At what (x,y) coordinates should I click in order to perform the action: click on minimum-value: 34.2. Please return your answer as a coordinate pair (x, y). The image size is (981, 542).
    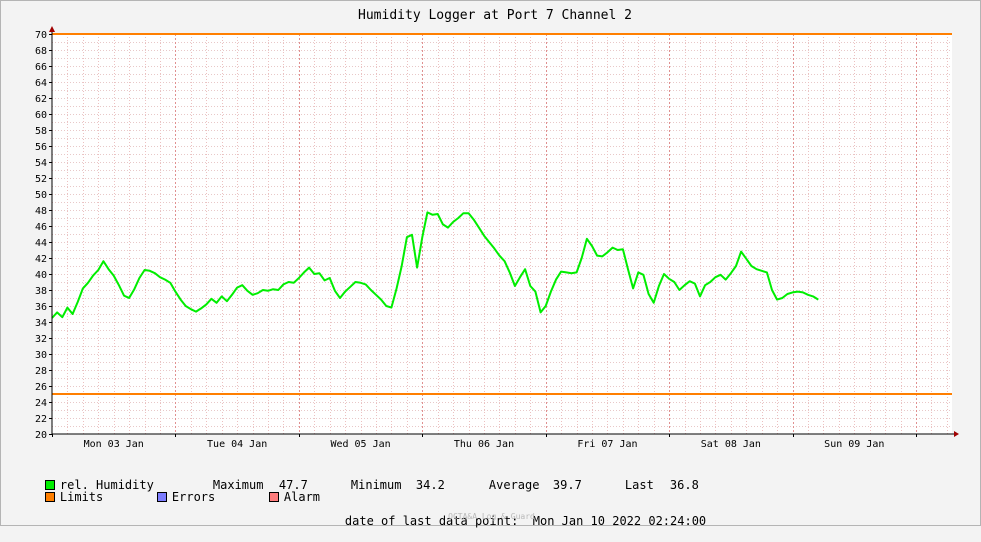
    Looking at the image, I should click on (430, 485).